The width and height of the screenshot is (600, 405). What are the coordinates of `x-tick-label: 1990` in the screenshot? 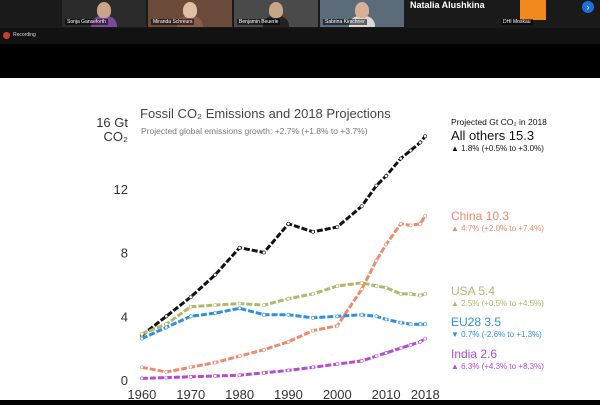 It's located at (288, 393).